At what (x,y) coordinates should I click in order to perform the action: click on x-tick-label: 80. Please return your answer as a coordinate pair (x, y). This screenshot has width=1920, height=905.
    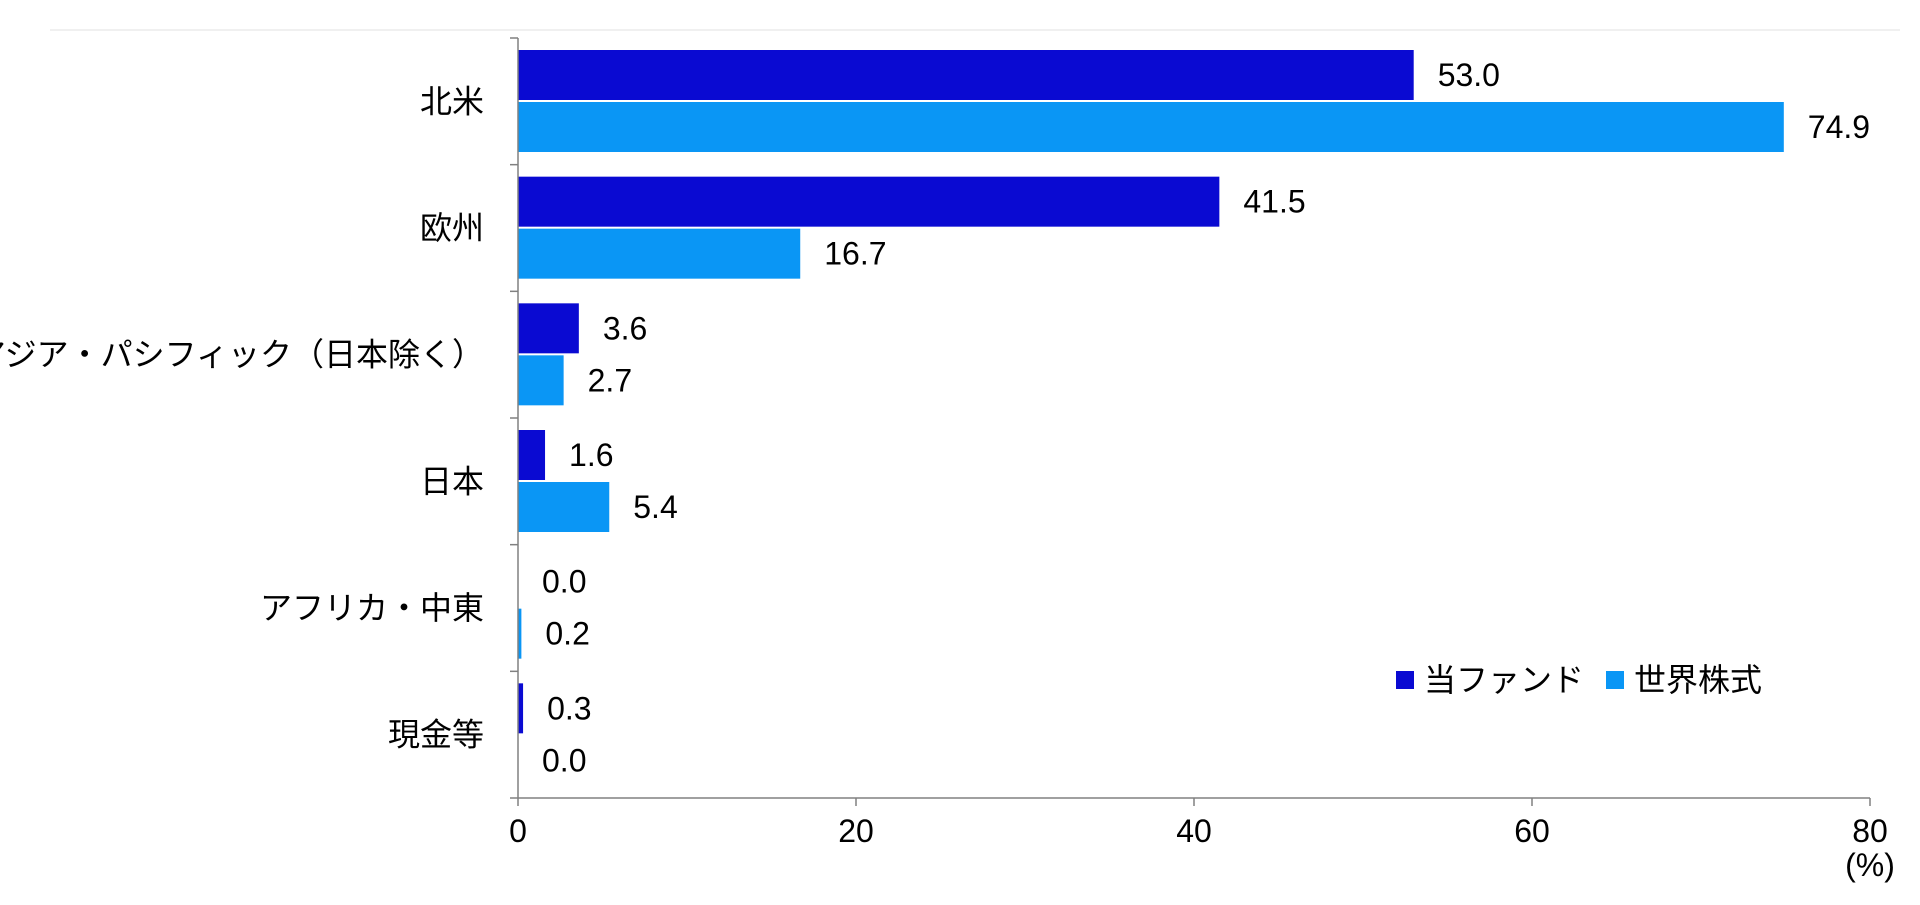
    Looking at the image, I should click on (1870, 831).